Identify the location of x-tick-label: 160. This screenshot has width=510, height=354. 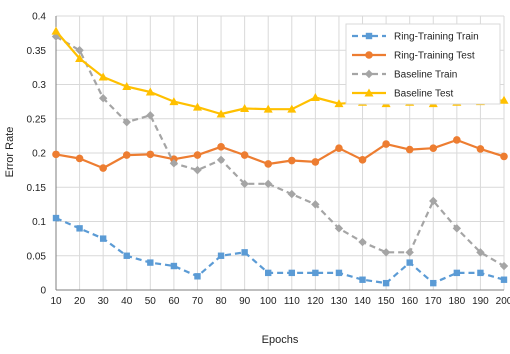
(409, 301).